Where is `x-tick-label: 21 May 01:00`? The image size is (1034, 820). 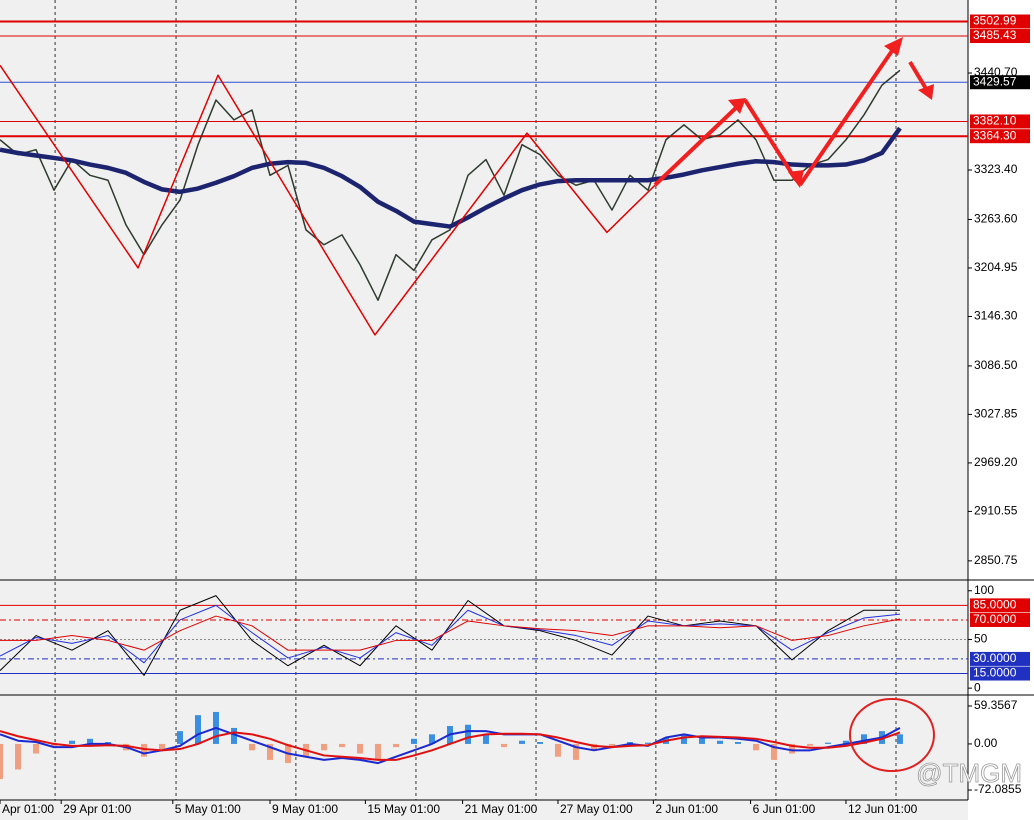 x-tick-label: 21 May 01:00 is located at coordinates (501, 809).